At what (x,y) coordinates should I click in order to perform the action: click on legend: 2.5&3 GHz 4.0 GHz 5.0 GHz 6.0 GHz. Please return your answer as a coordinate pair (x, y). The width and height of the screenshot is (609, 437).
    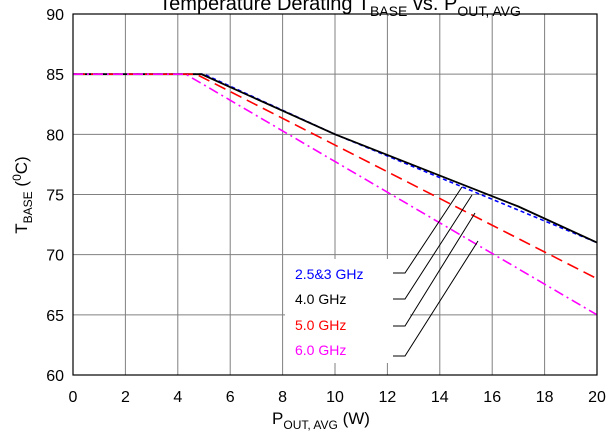
    Looking at the image, I should click on (382, 274).